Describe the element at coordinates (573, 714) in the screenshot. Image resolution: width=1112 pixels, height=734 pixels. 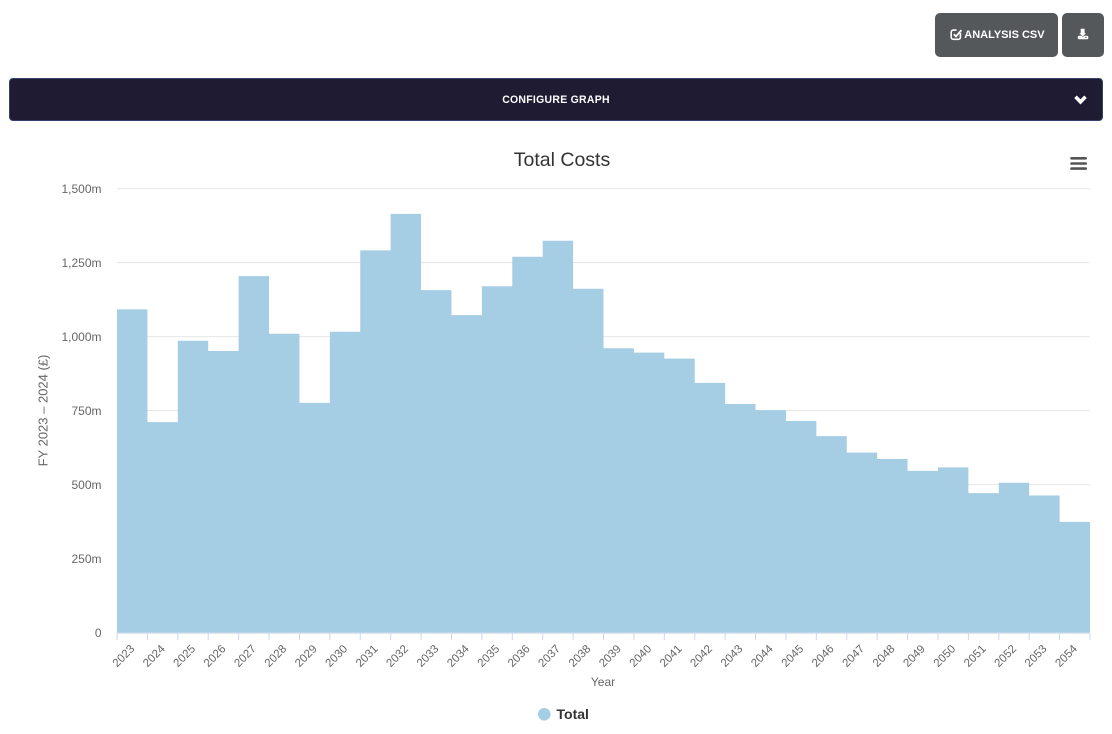
I see `svg-text: Total` at that location.